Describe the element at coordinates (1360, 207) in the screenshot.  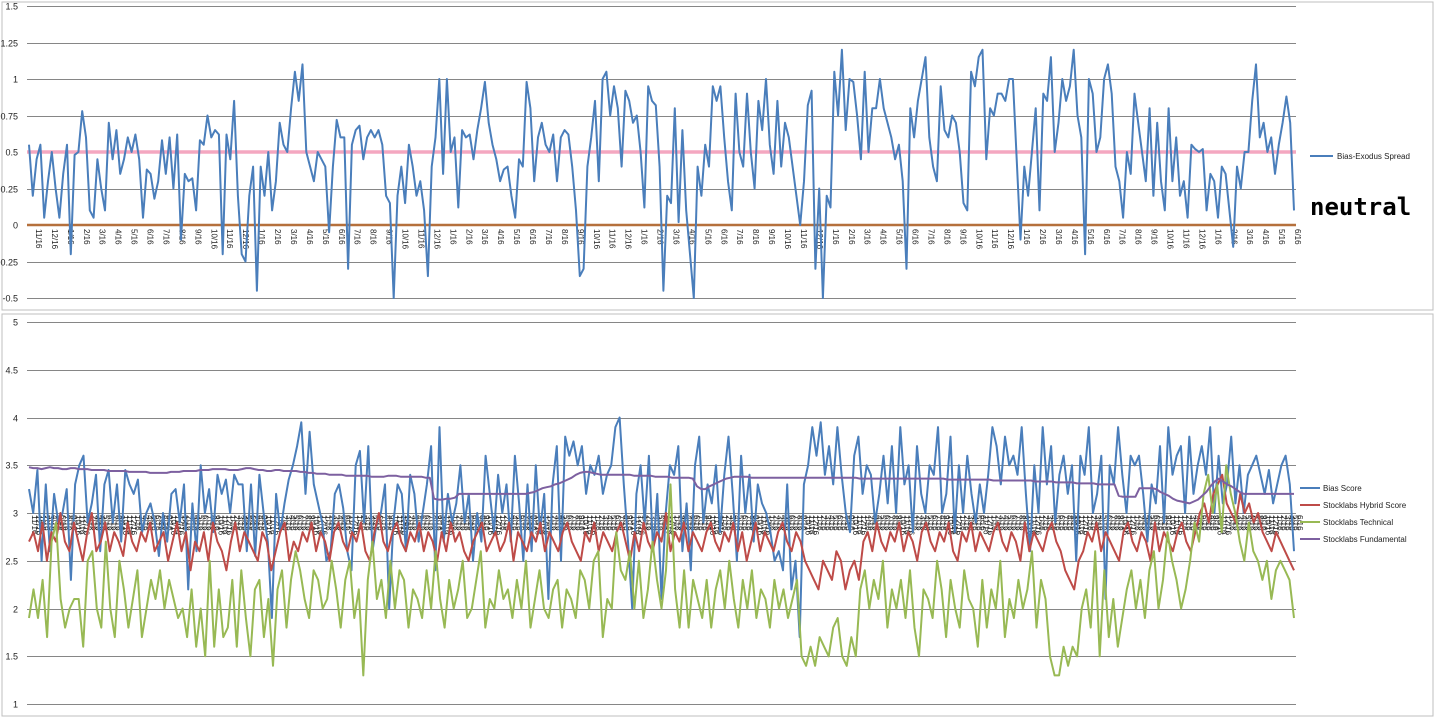
I see `neutral-annotation: neutral` at that location.